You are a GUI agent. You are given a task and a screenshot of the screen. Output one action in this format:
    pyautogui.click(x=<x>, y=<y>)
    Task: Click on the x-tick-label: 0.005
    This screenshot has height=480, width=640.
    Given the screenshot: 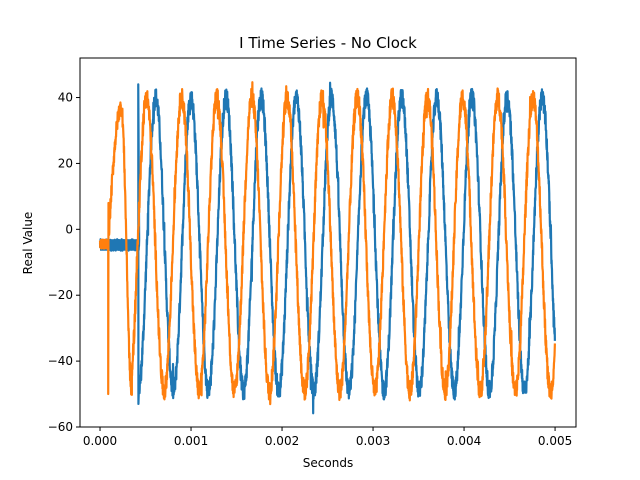 What is the action you would take?
    pyautogui.click(x=555, y=441)
    